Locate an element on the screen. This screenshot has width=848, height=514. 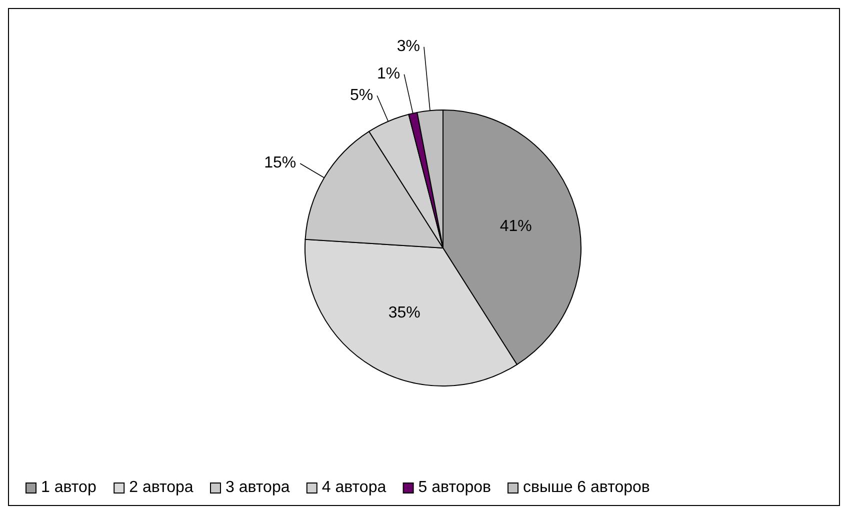
legend-label: 4 автора is located at coordinates (354, 487).